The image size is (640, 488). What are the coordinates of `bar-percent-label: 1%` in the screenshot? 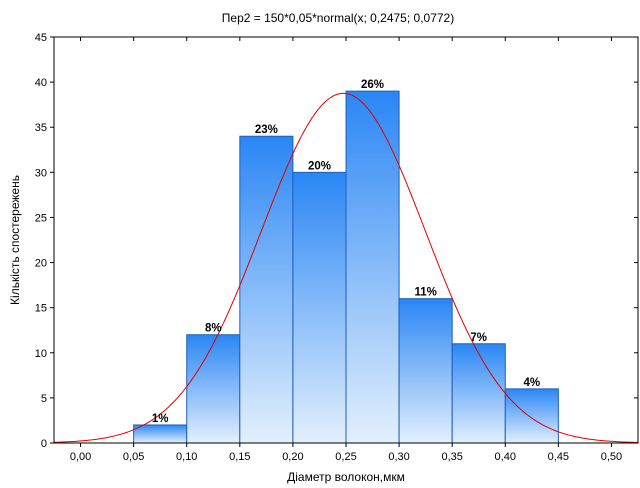 It's located at (160, 419).